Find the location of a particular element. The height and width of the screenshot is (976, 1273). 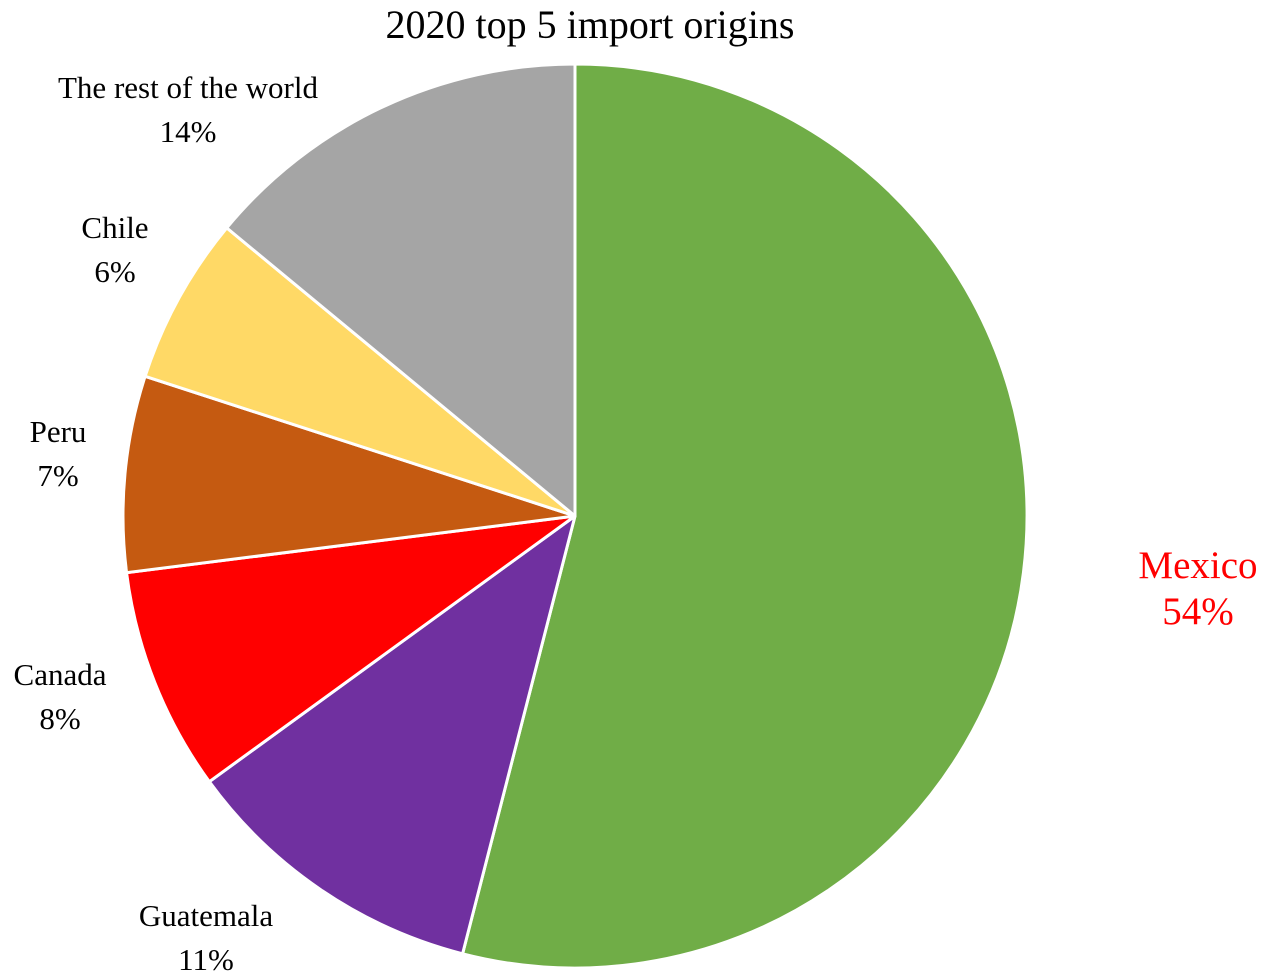

pie-slice-chile is located at coordinates (360, 372).